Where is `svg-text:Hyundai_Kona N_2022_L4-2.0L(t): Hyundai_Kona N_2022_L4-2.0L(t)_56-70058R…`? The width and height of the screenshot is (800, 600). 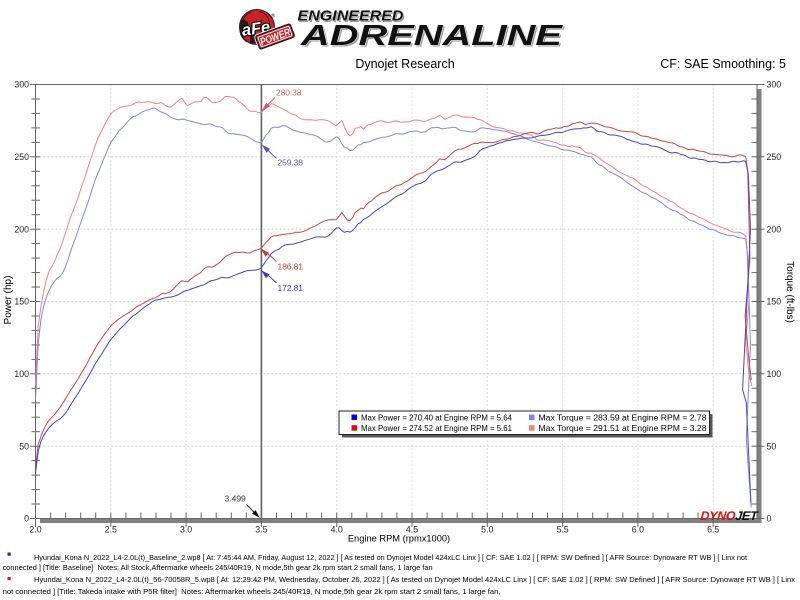
svg-text:Hyundai_Kona N_2022_L4-2.0L(t): Hyundai_Kona N_2022_L4-2.0L(t)_56-70058R… is located at coordinates (414, 579).